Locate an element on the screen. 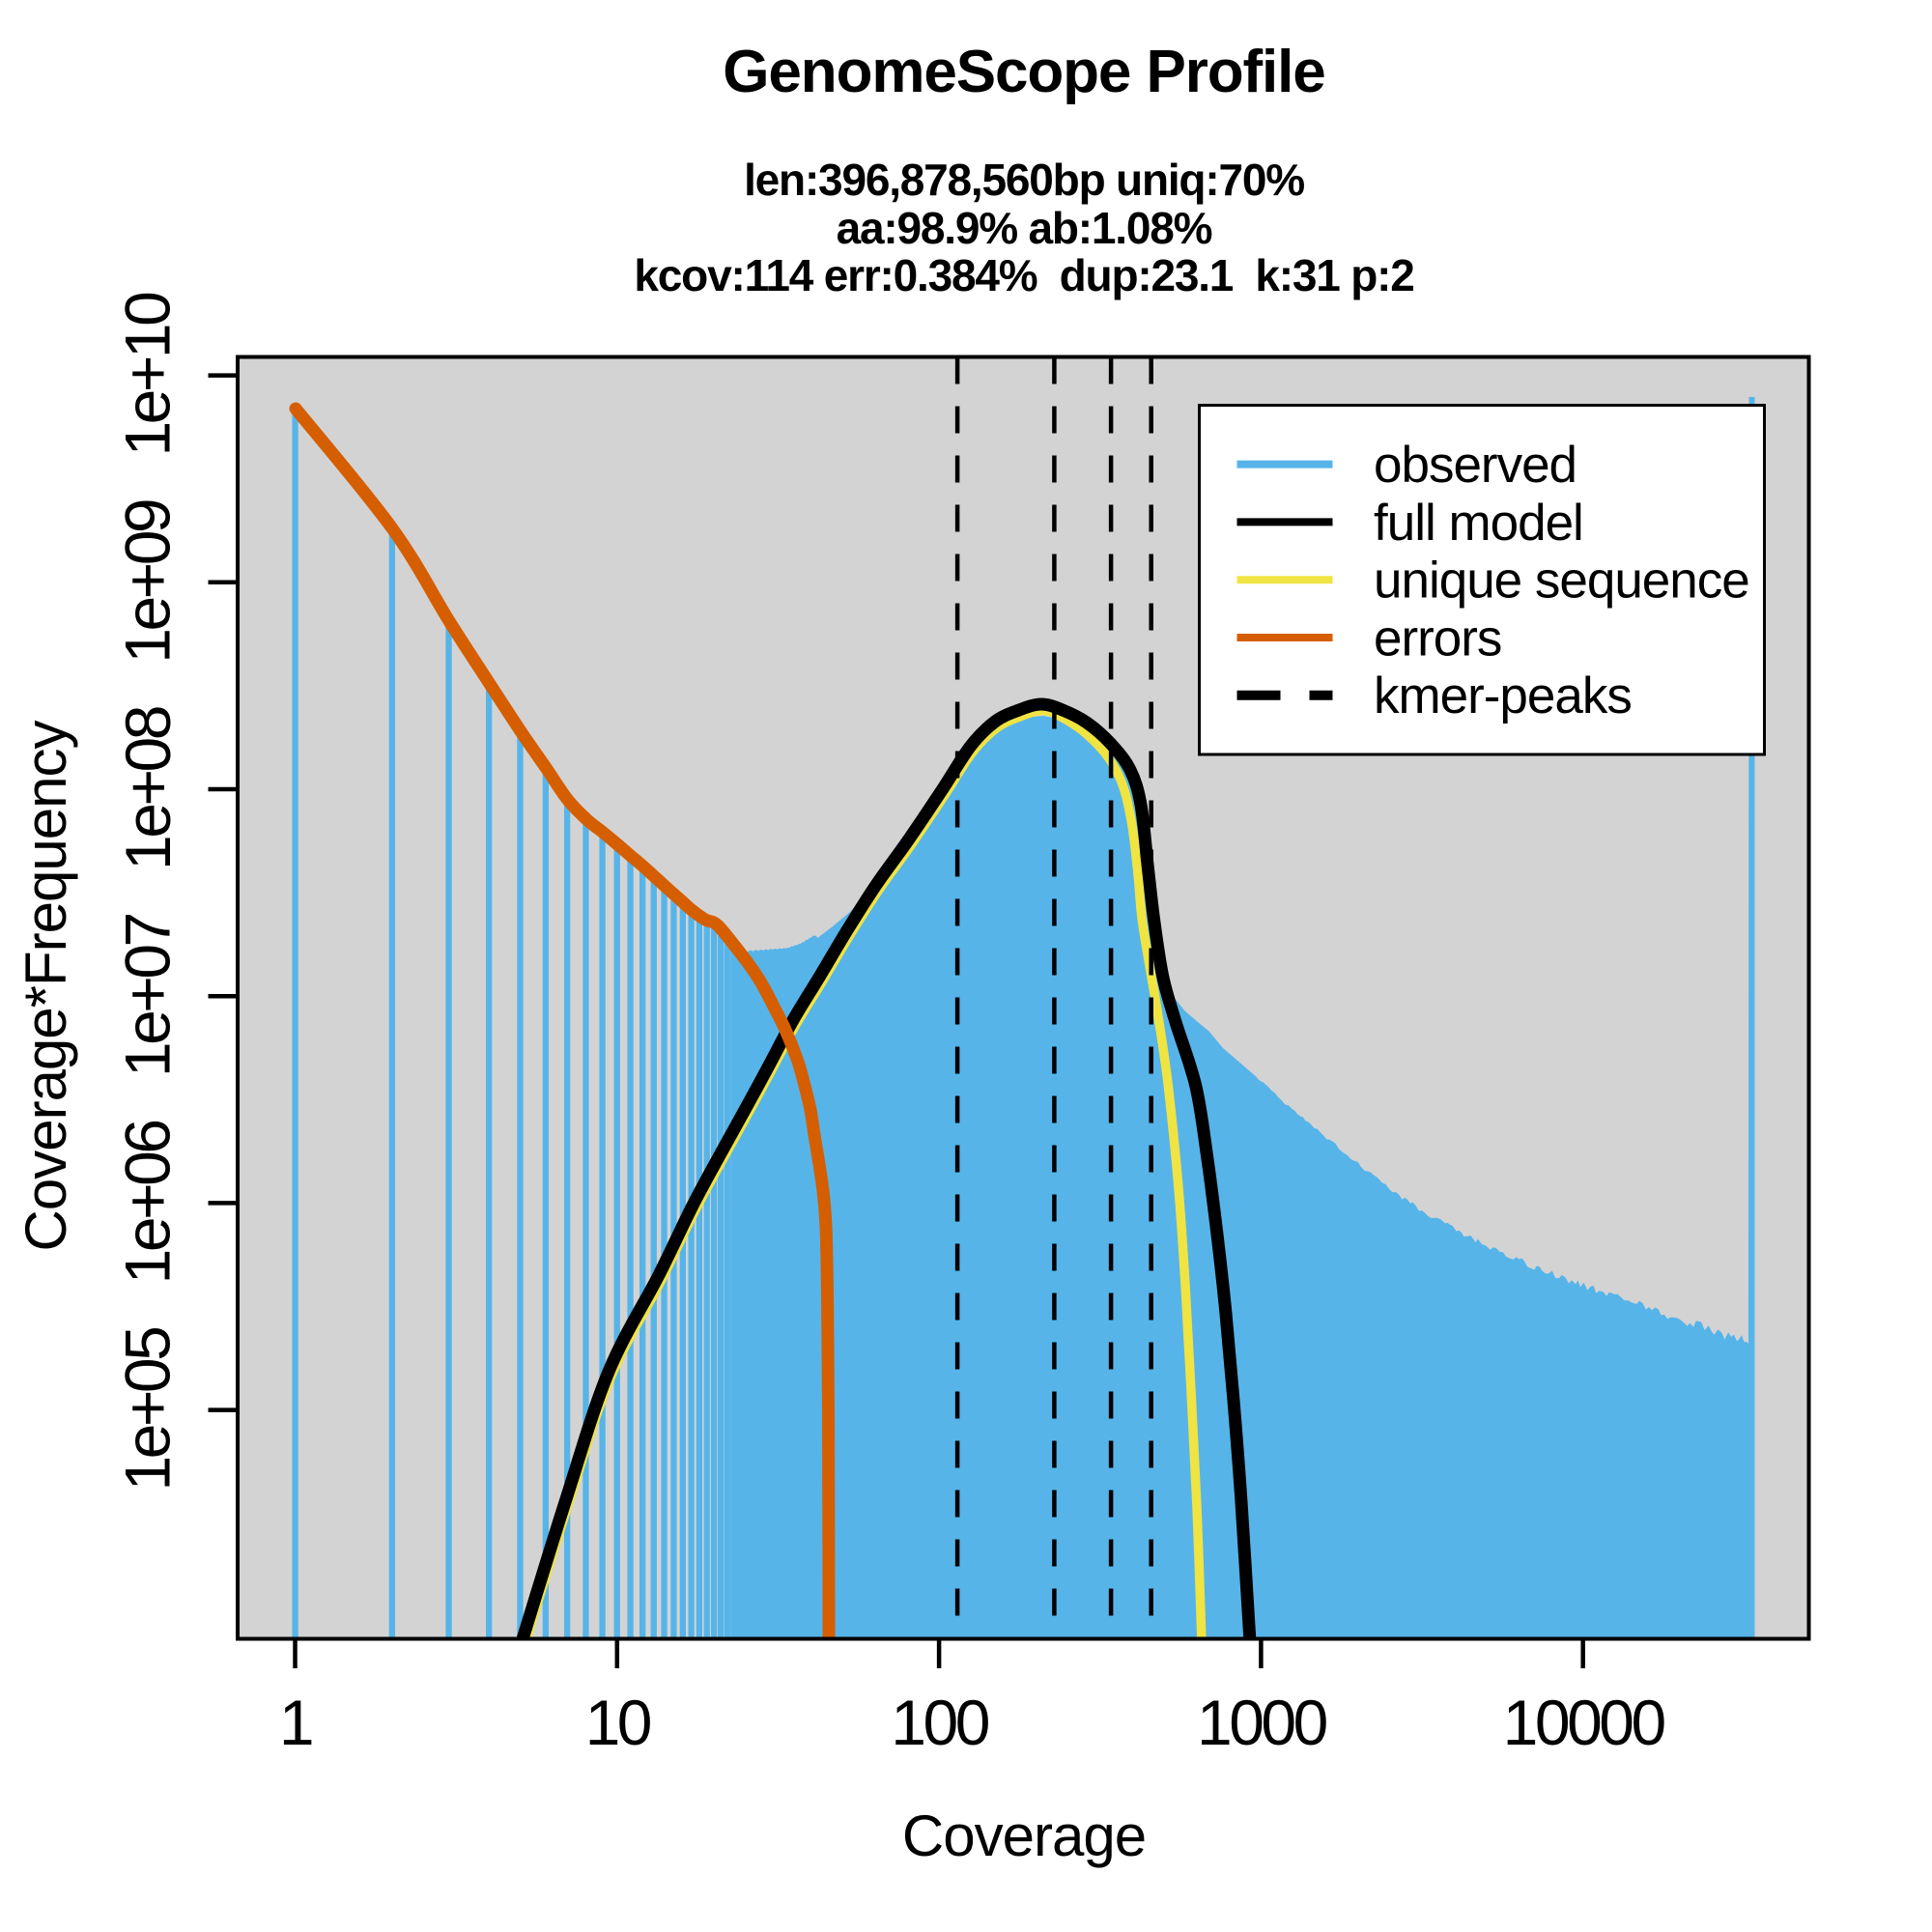 The height and width of the screenshot is (1932, 1932). svg-text: full model is located at coordinates (1478, 523).